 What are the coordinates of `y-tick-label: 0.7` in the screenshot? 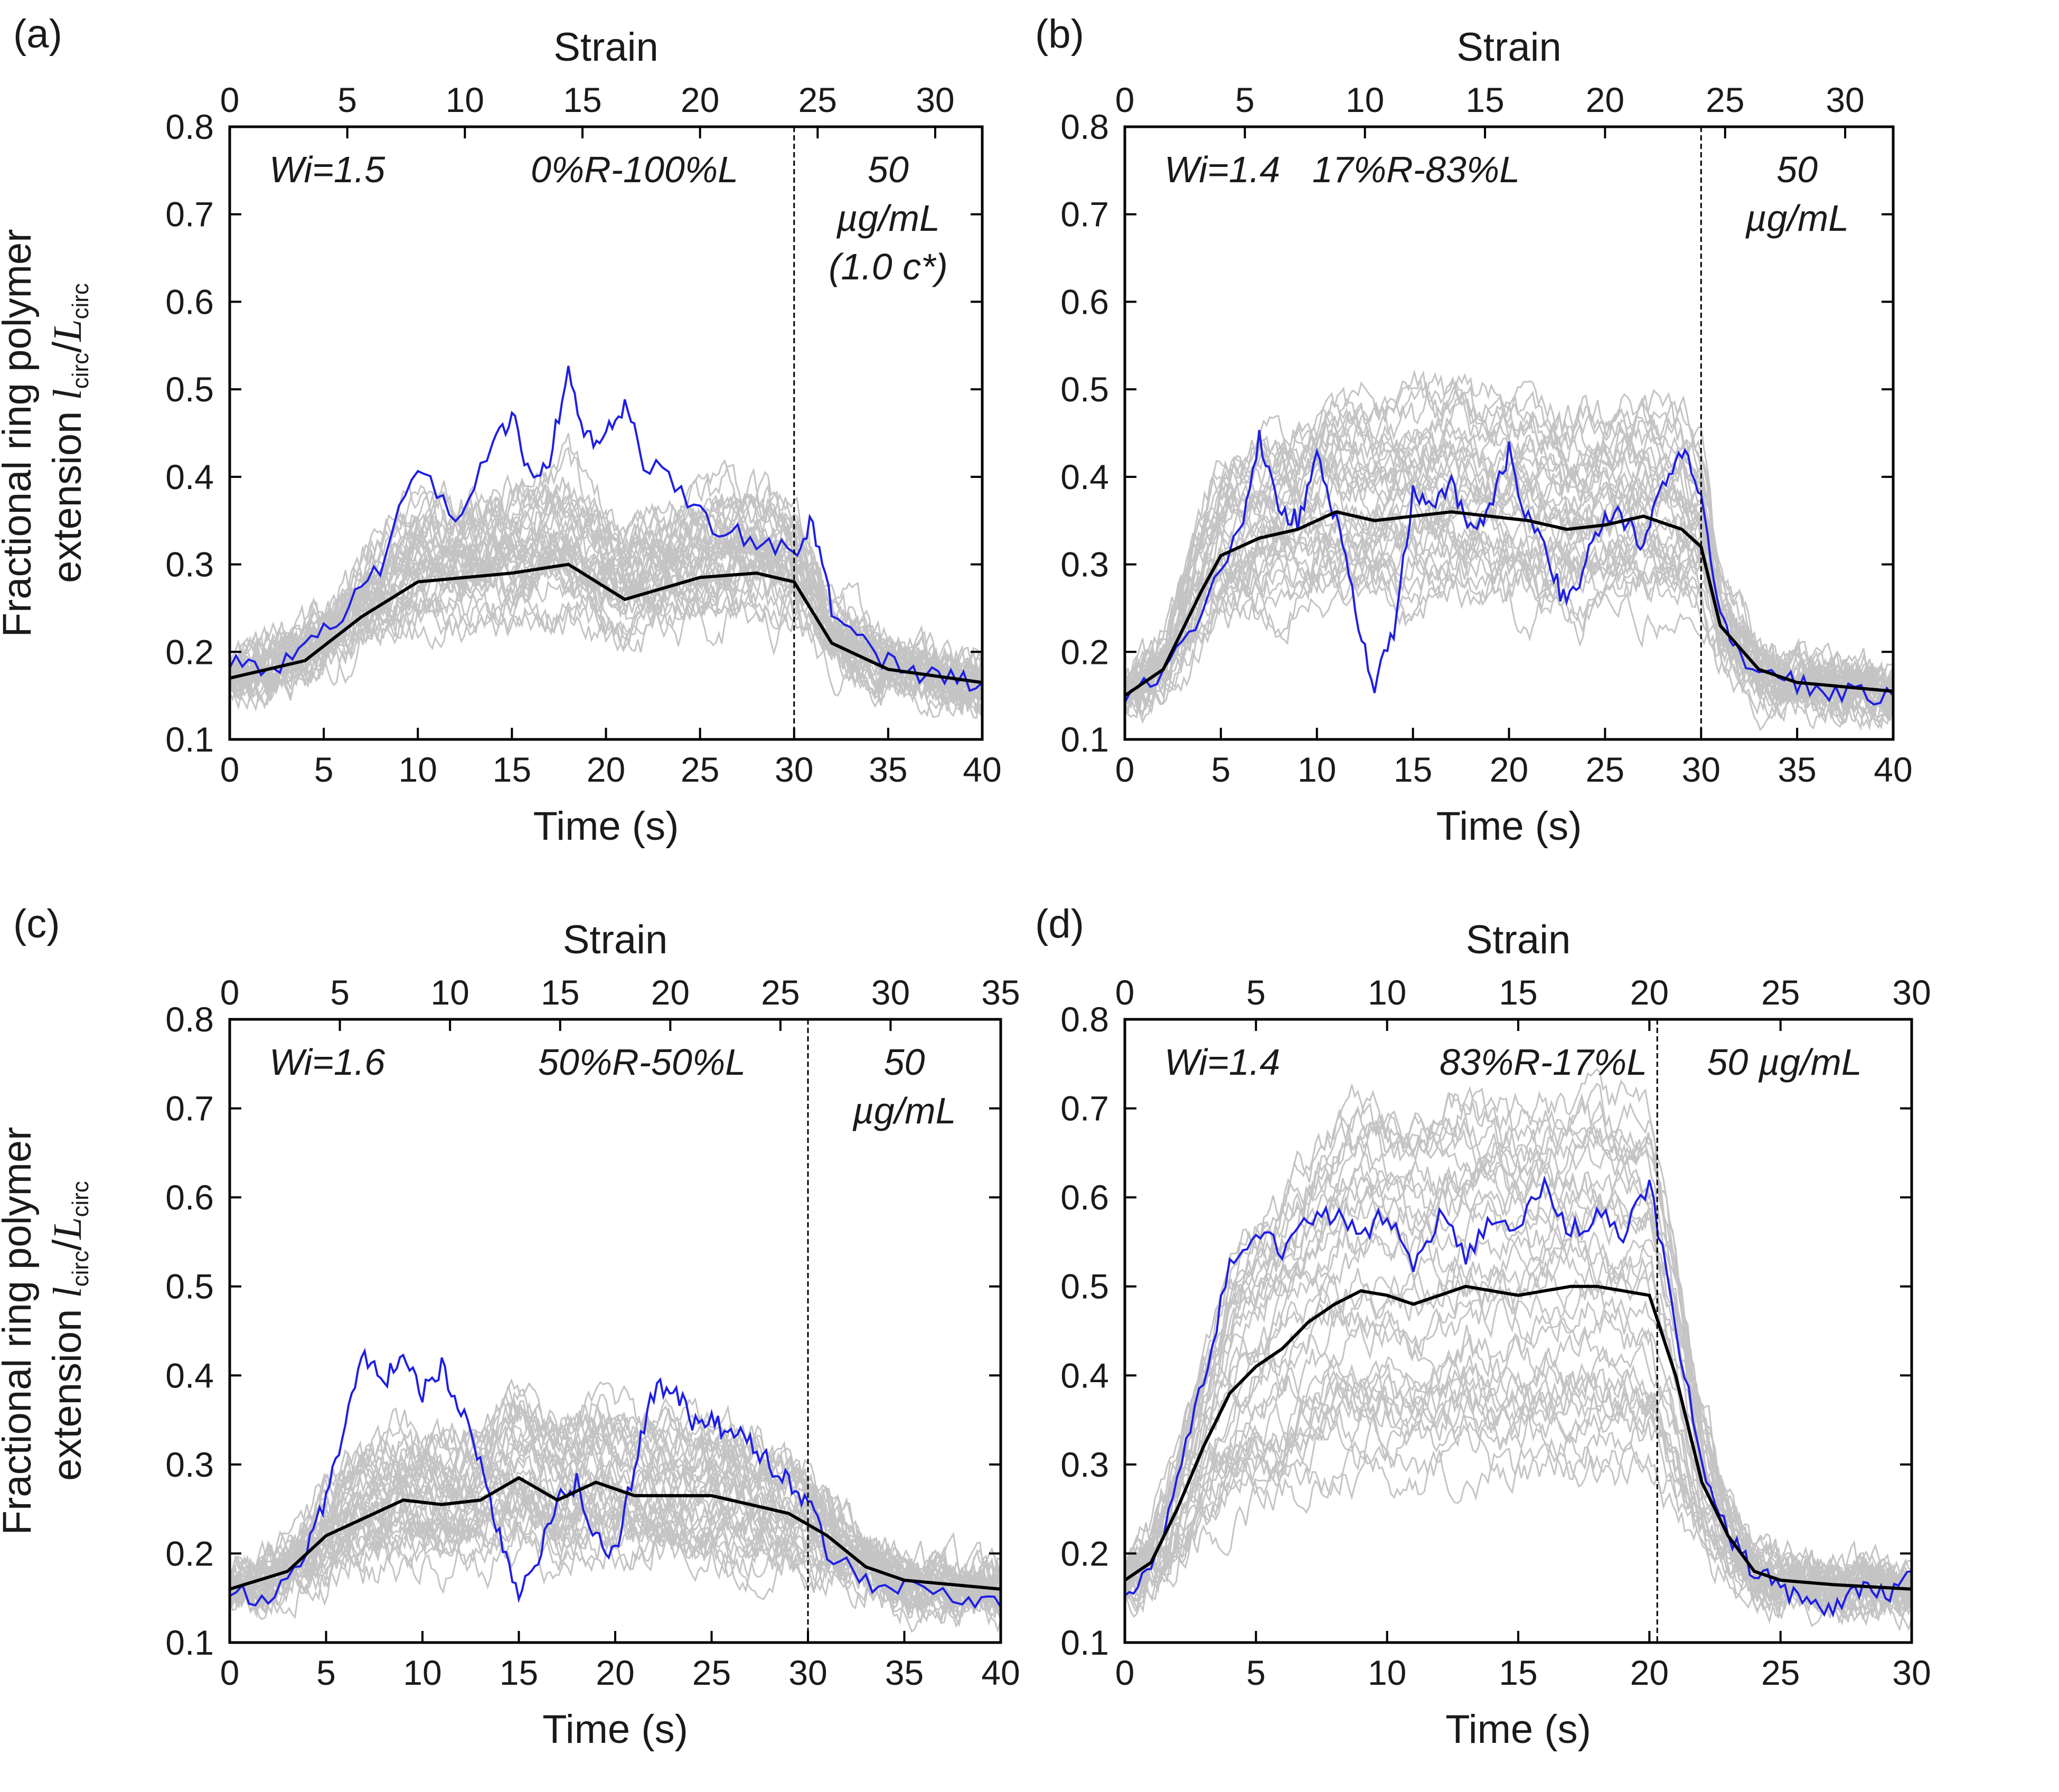 It's located at (189, 214).